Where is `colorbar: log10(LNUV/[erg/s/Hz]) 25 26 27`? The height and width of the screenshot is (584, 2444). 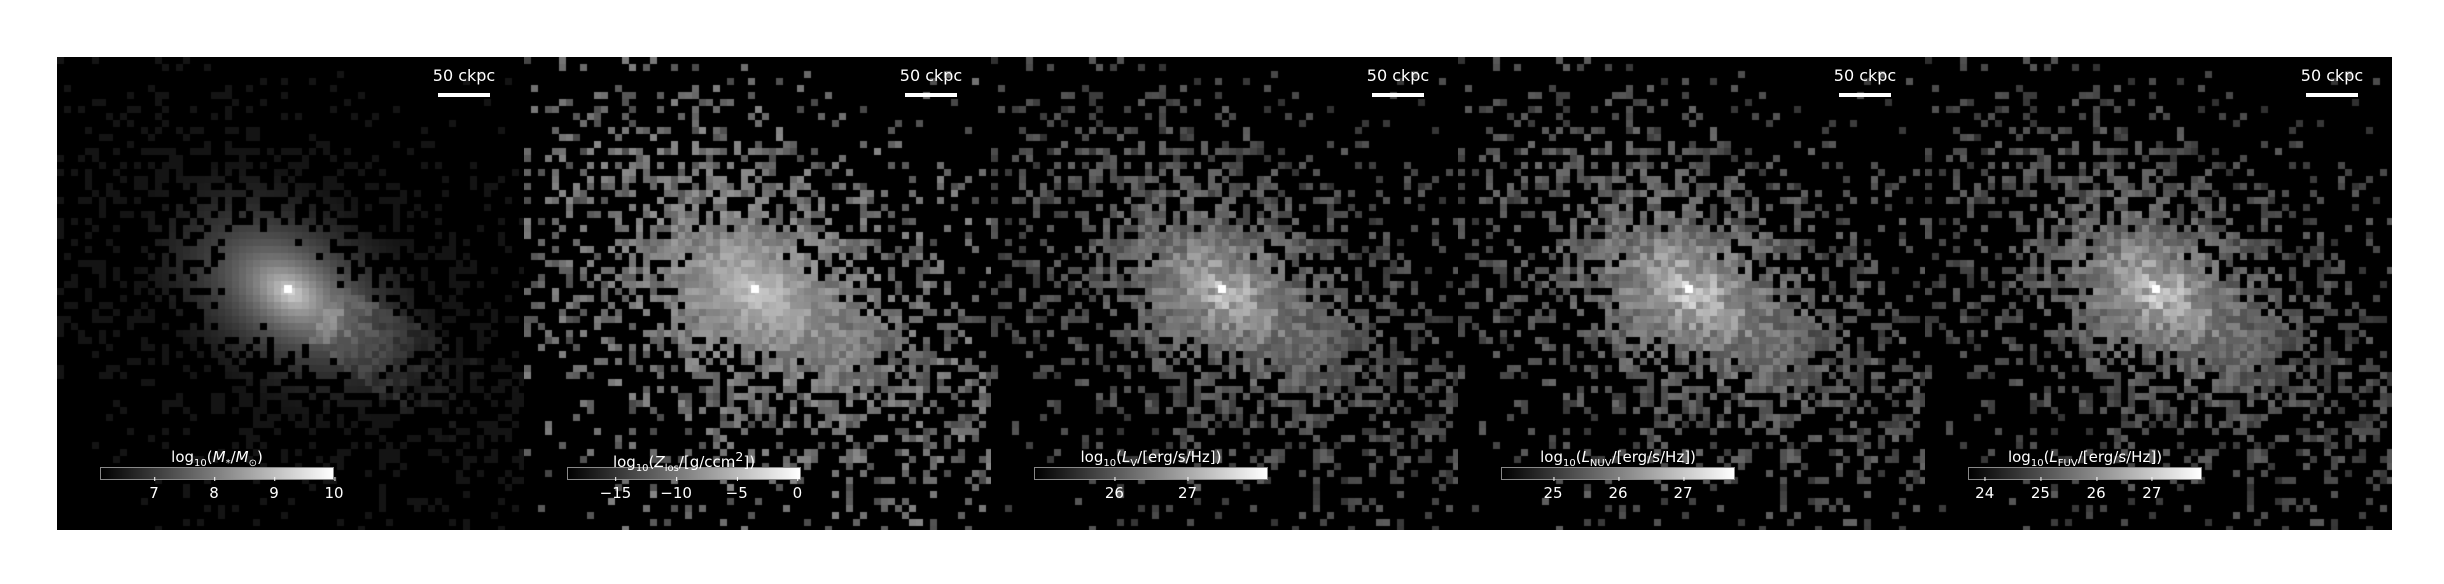
colorbar: log10(LNUV/[erg/s/Hz]) 25 26 27 is located at coordinates (1618, 474).